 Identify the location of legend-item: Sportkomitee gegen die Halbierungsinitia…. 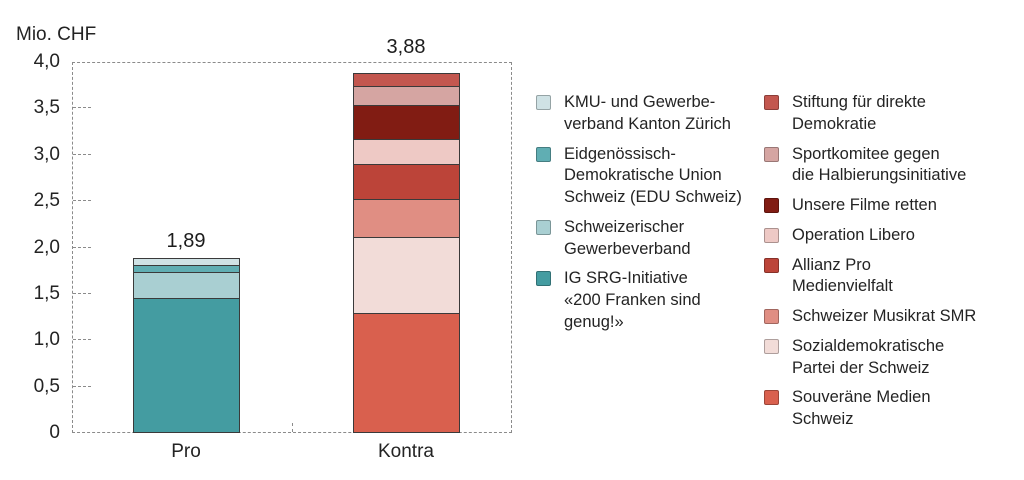
(870, 166).